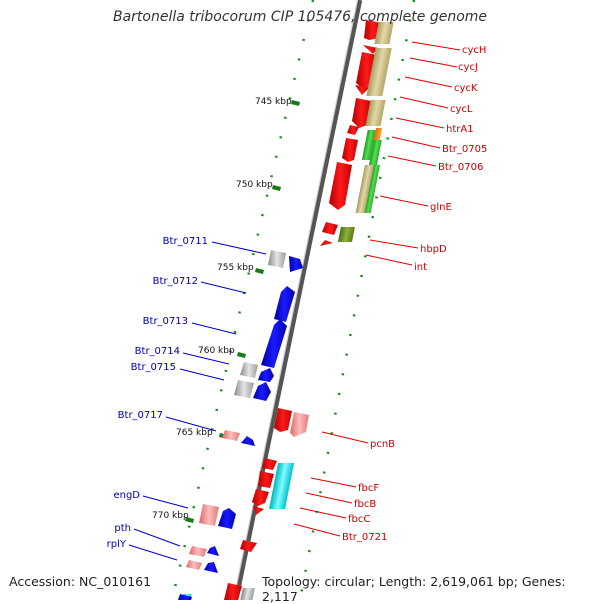 Image resolution: width=600 pixels, height=604 pixels. What do you see at coordinates (122, 528) in the screenshot?
I see `gene-label-pth: pth` at bounding box center [122, 528].